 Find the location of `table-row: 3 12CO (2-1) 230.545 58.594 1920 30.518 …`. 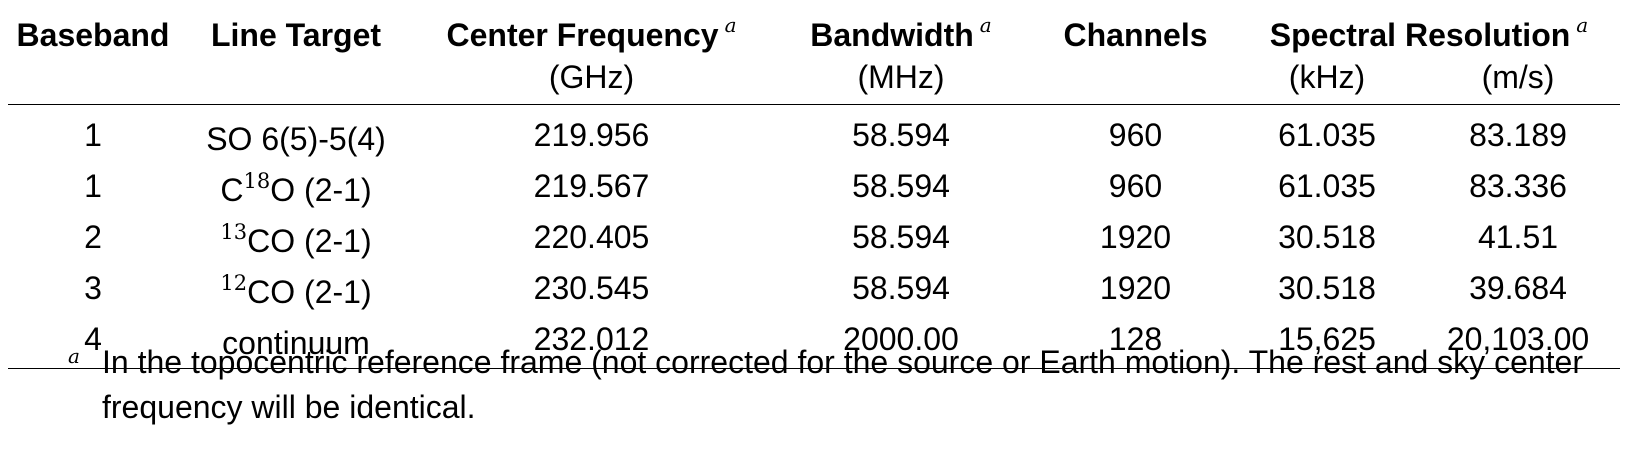

table-row: 3 12CO (2-1) 230.545 58.594 1920 30.518 … is located at coordinates (814, 287).